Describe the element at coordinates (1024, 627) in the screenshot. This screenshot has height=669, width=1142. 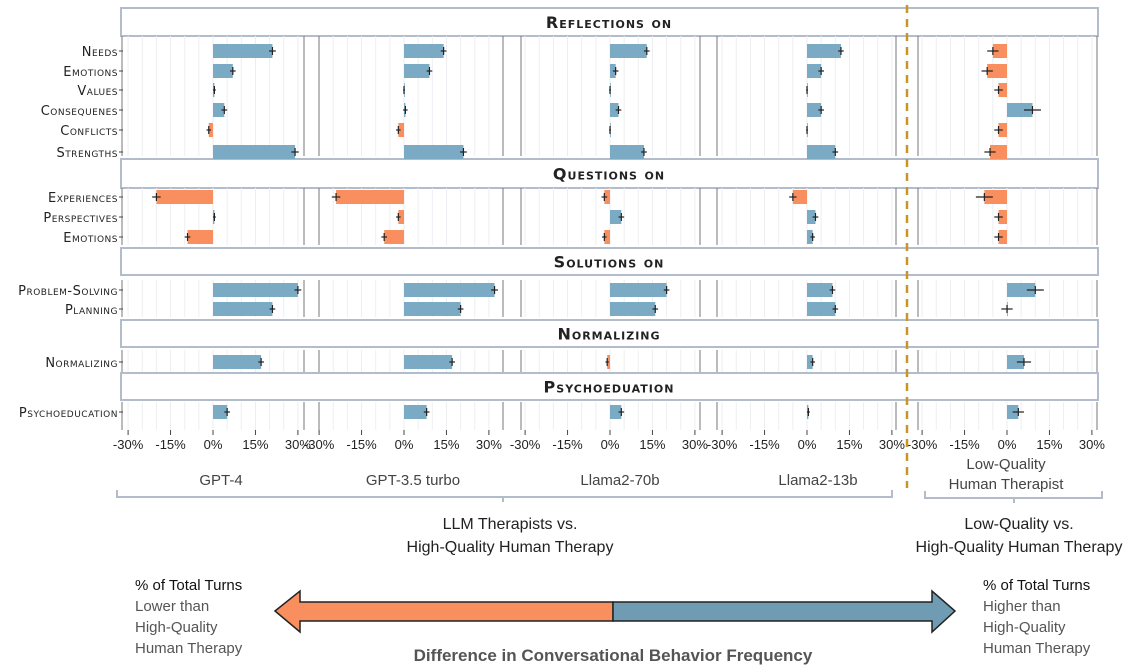
I see `legend-right-line2: High-Quality` at that location.